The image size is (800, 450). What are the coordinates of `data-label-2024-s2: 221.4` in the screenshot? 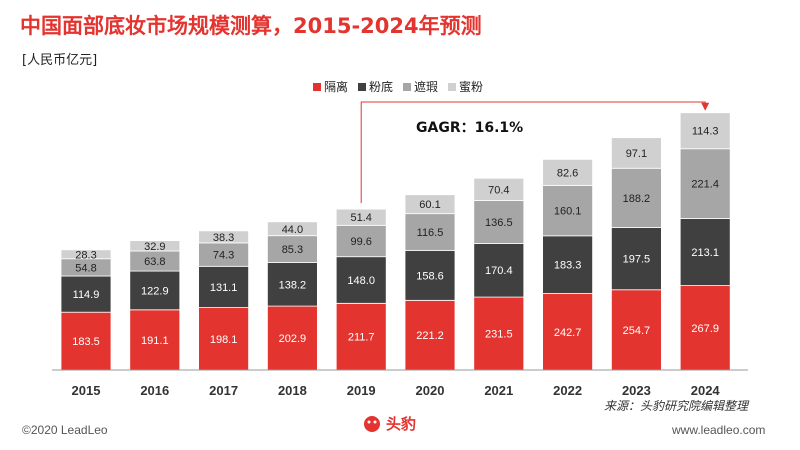 It's located at (705, 185).